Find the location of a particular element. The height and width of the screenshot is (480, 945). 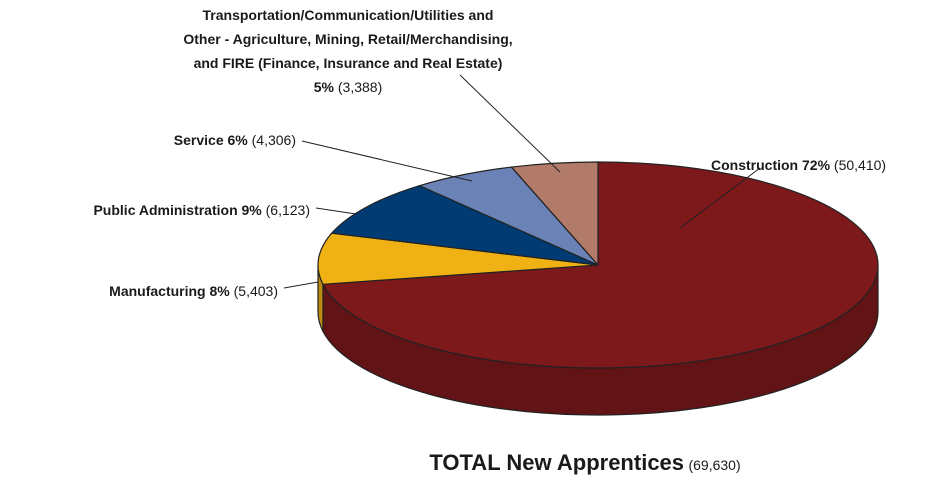

count-label: (50,410) is located at coordinates (860, 165).